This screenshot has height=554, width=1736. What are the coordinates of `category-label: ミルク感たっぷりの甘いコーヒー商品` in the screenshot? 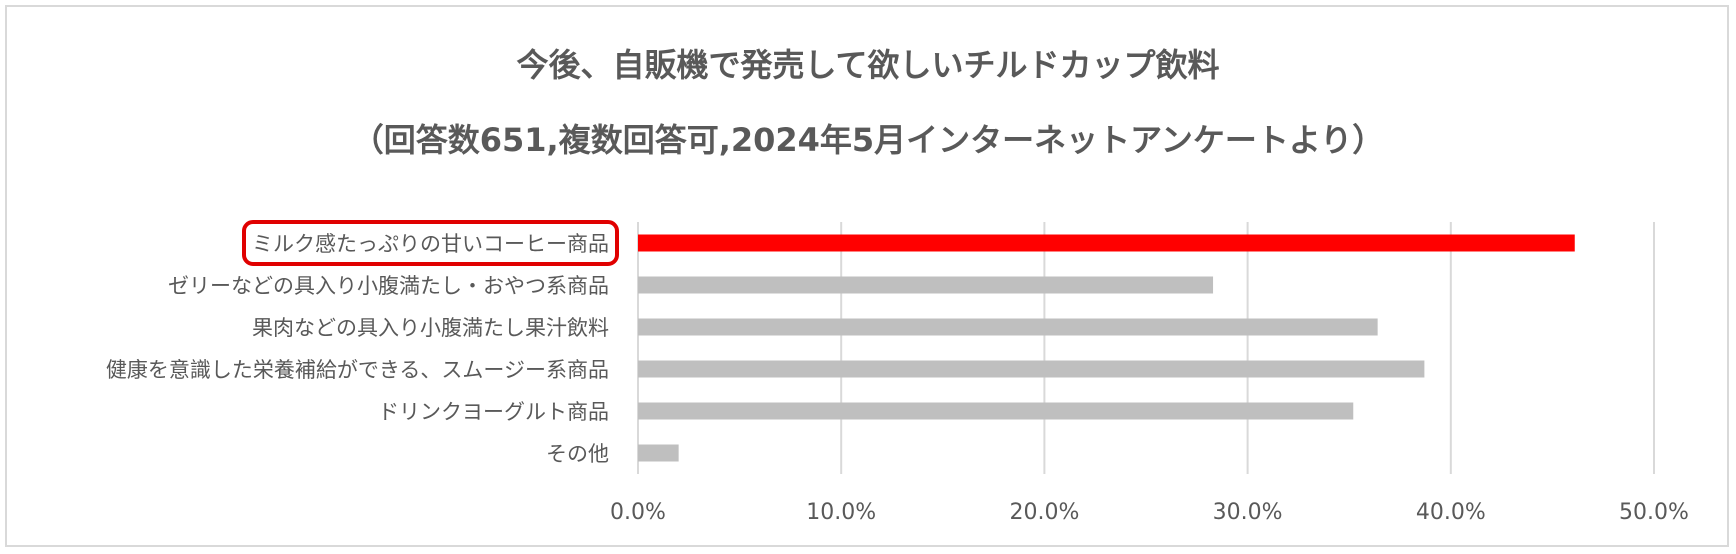 It's located at (430, 244).